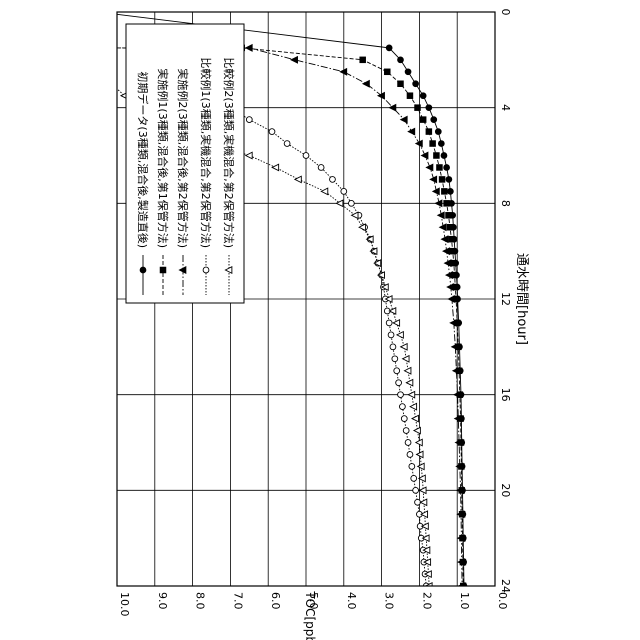  Describe the element at coordinates (426, 601) in the screenshot. I see `y-tick-label: 2.0` at that location.